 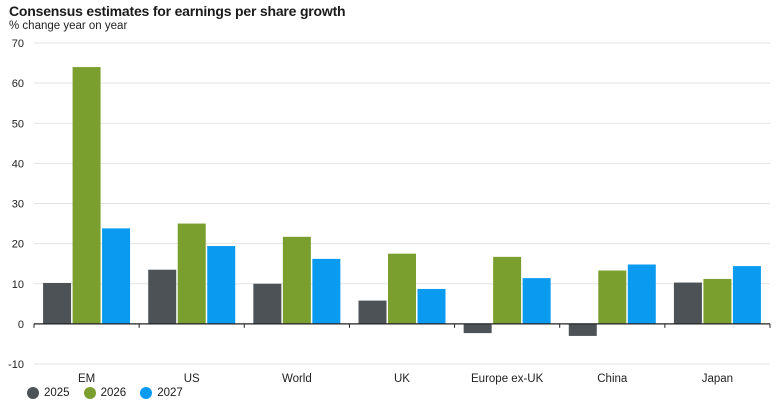 What do you see at coordinates (402, 379) in the screenshot?
I see `x-tick-label: UK` at bounding box center [402, 379].